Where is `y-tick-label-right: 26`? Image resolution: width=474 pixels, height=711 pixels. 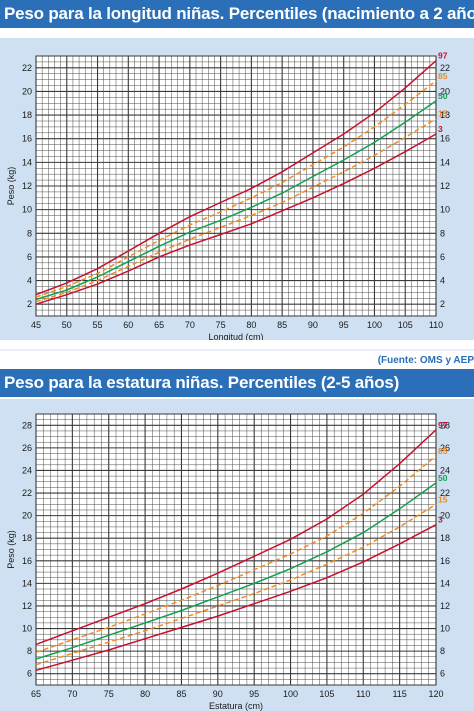 y-tick-label-right: 26 is located at coordinates (445, 448).